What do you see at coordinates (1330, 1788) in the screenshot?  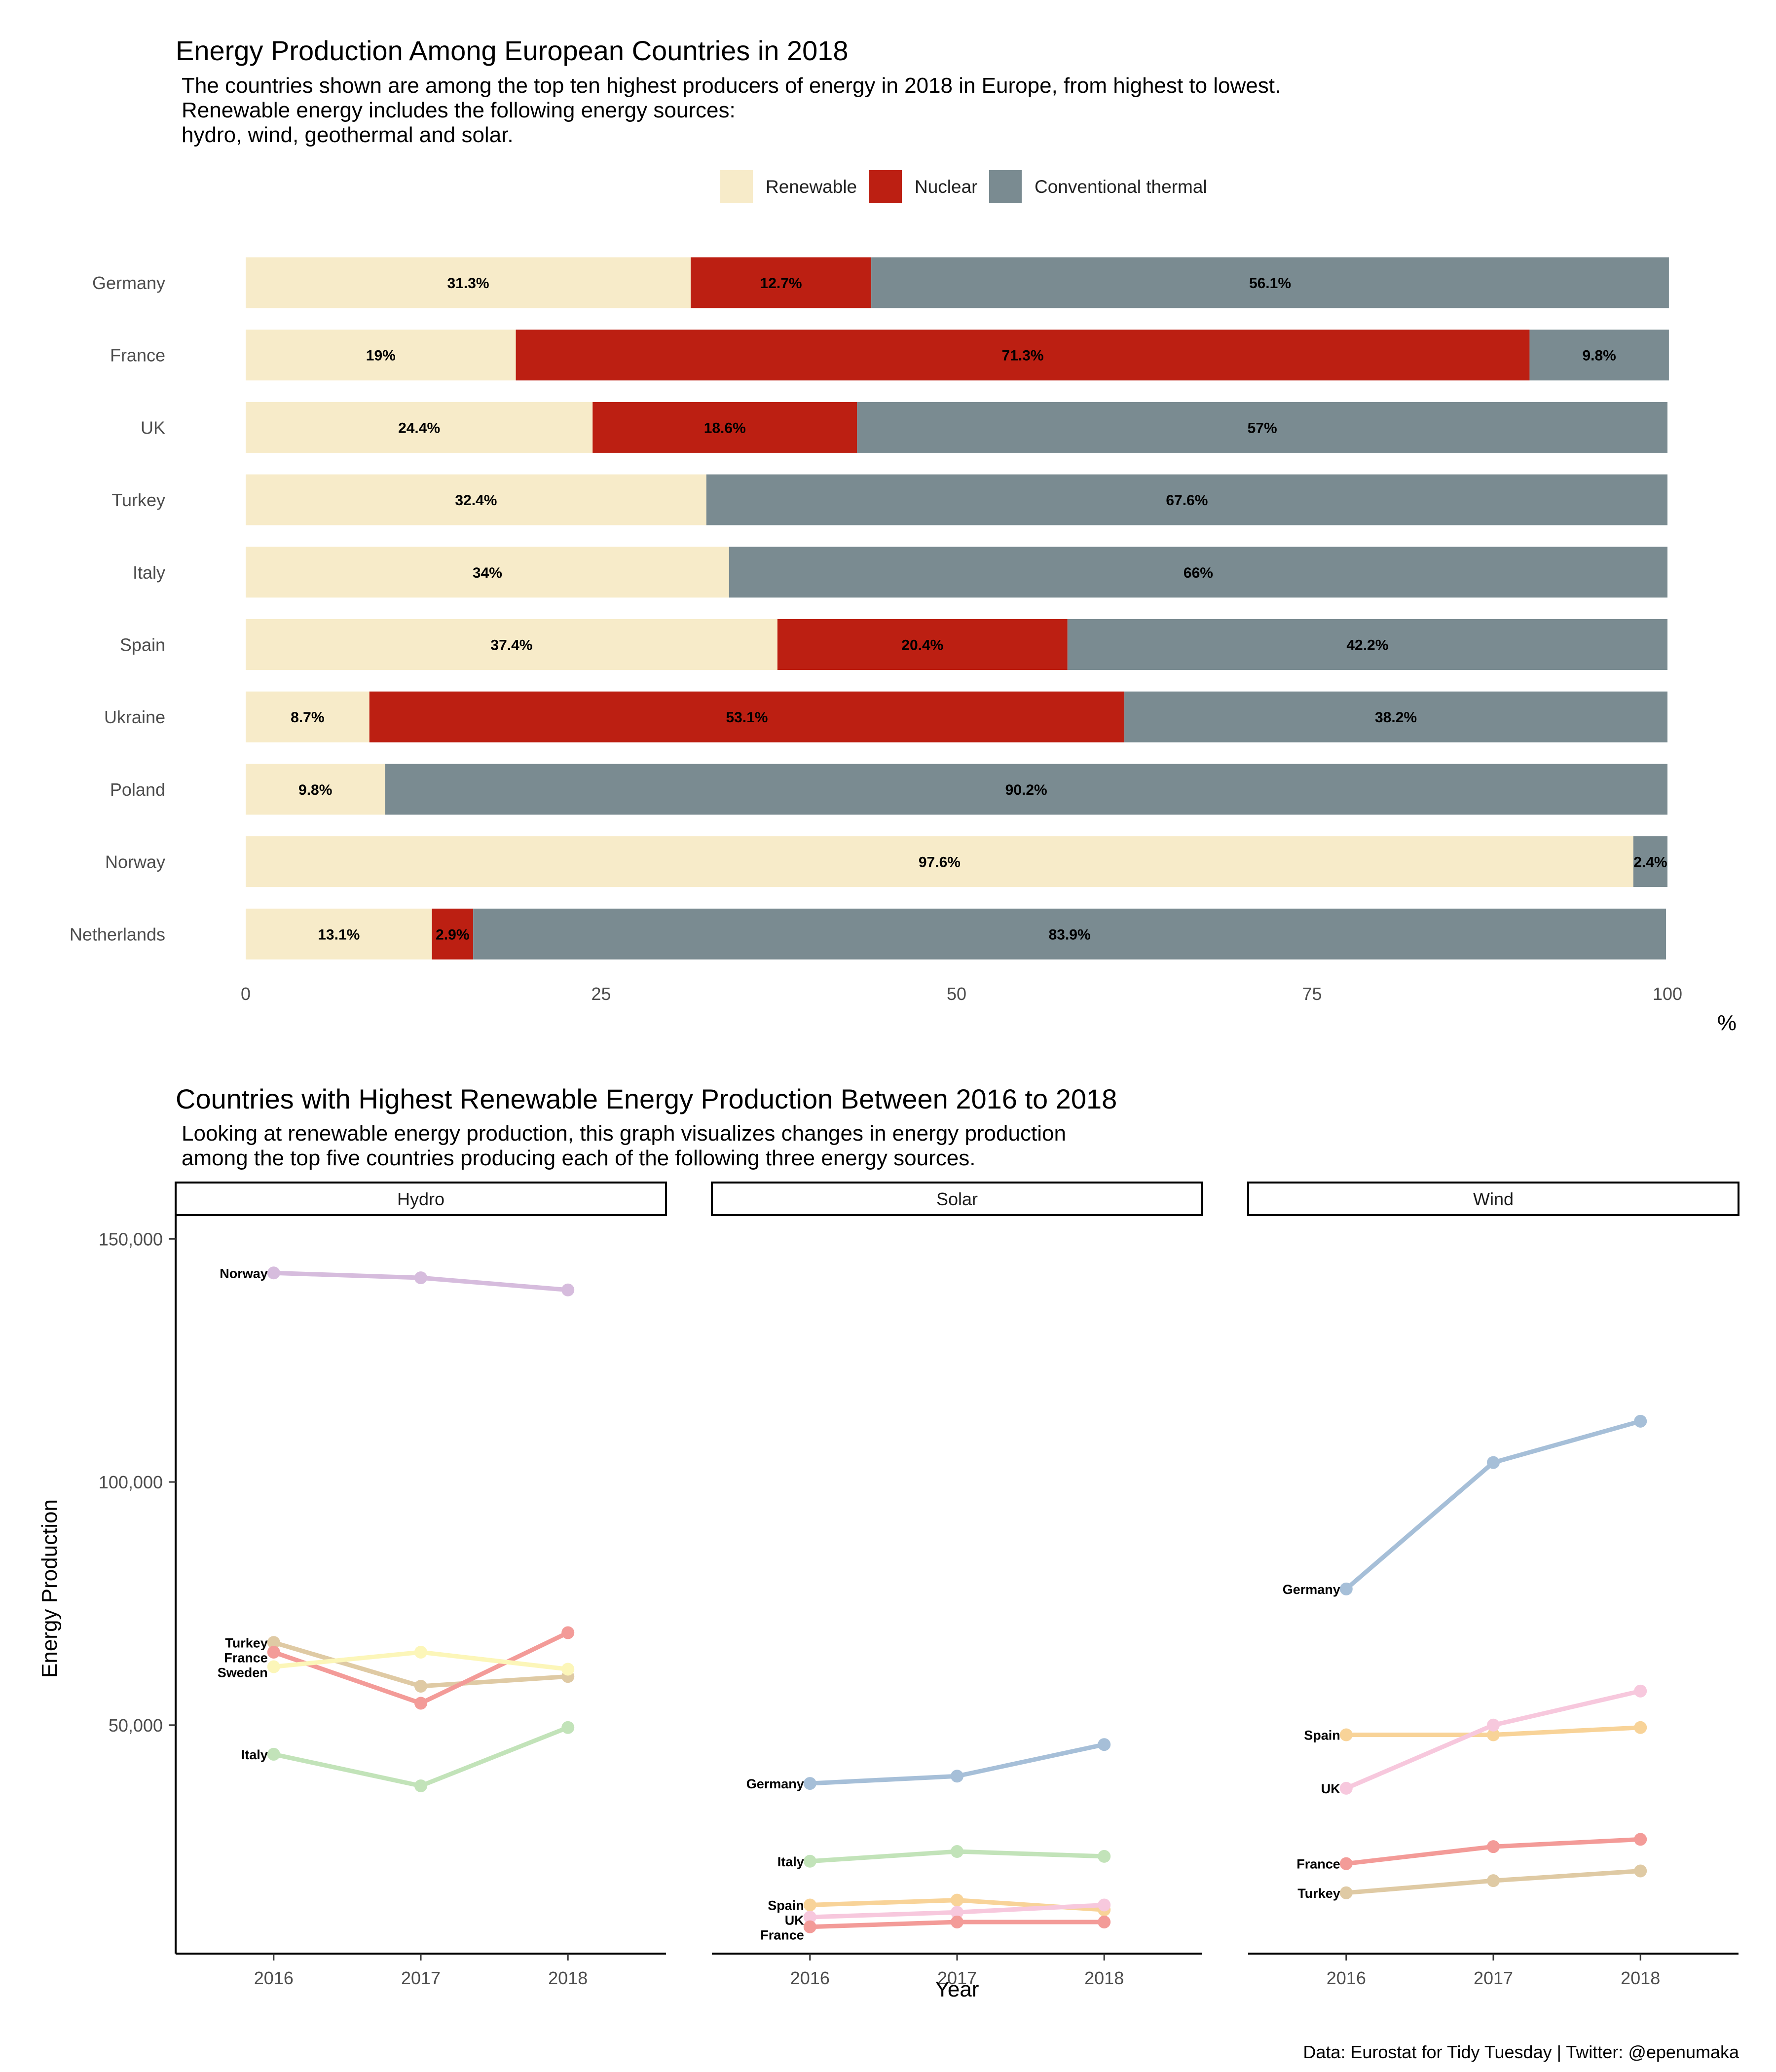 I see `series-label-wind-uk: UK` at bounding box center [1330, 1788].